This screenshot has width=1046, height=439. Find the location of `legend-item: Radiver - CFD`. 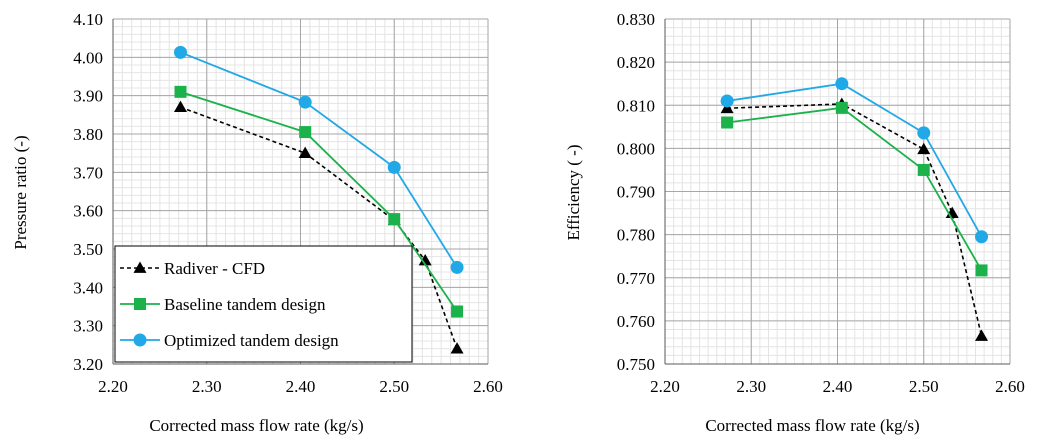

legend-item: Radiver - CFD is located at coordinates (192, 268).